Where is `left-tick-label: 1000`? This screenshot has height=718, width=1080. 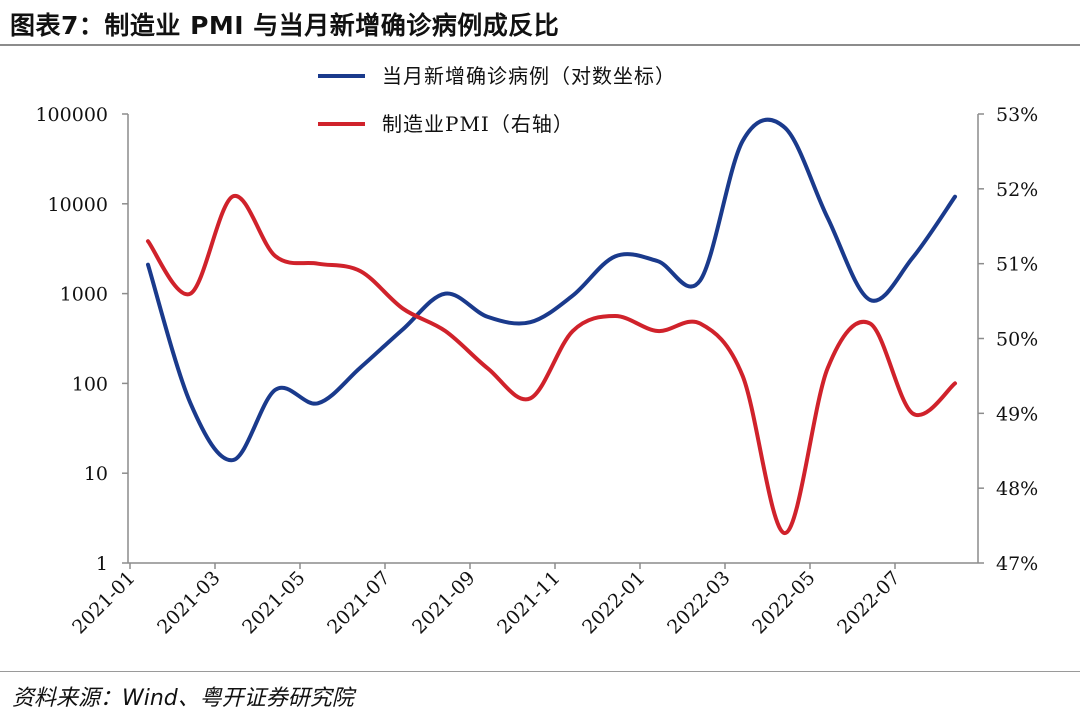
left-tick-label: 1000 is located at coordinates (84, 295).